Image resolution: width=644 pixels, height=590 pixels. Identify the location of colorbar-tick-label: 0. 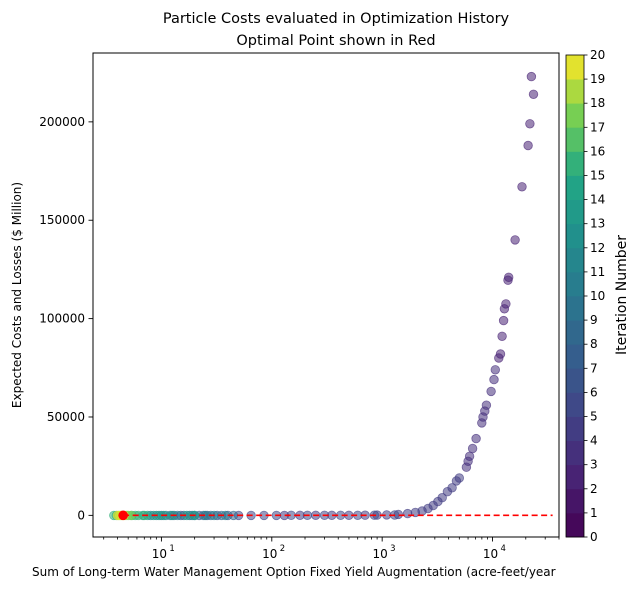
(594, 537).